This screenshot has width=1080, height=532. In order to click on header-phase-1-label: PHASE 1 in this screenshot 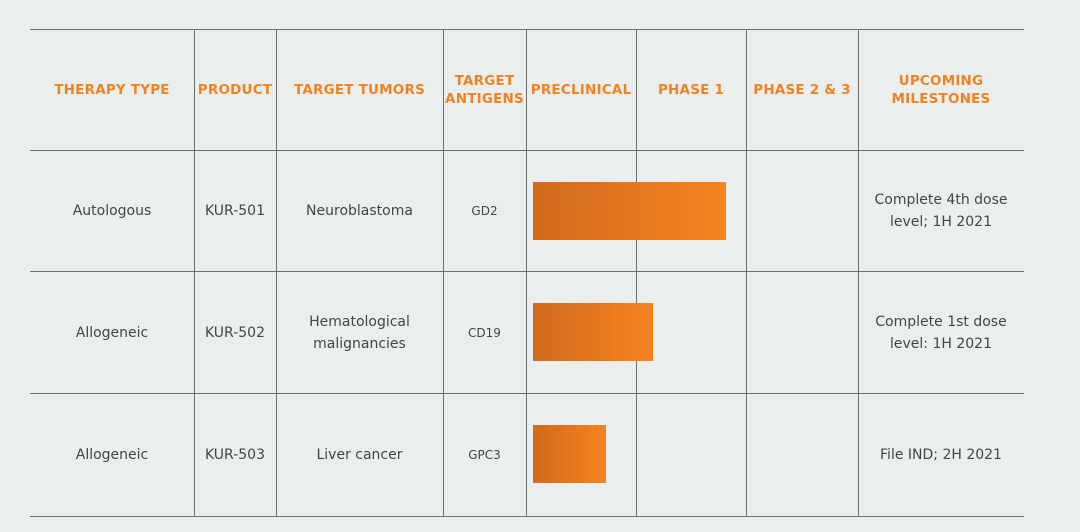, I will do `click(691, 90)`.